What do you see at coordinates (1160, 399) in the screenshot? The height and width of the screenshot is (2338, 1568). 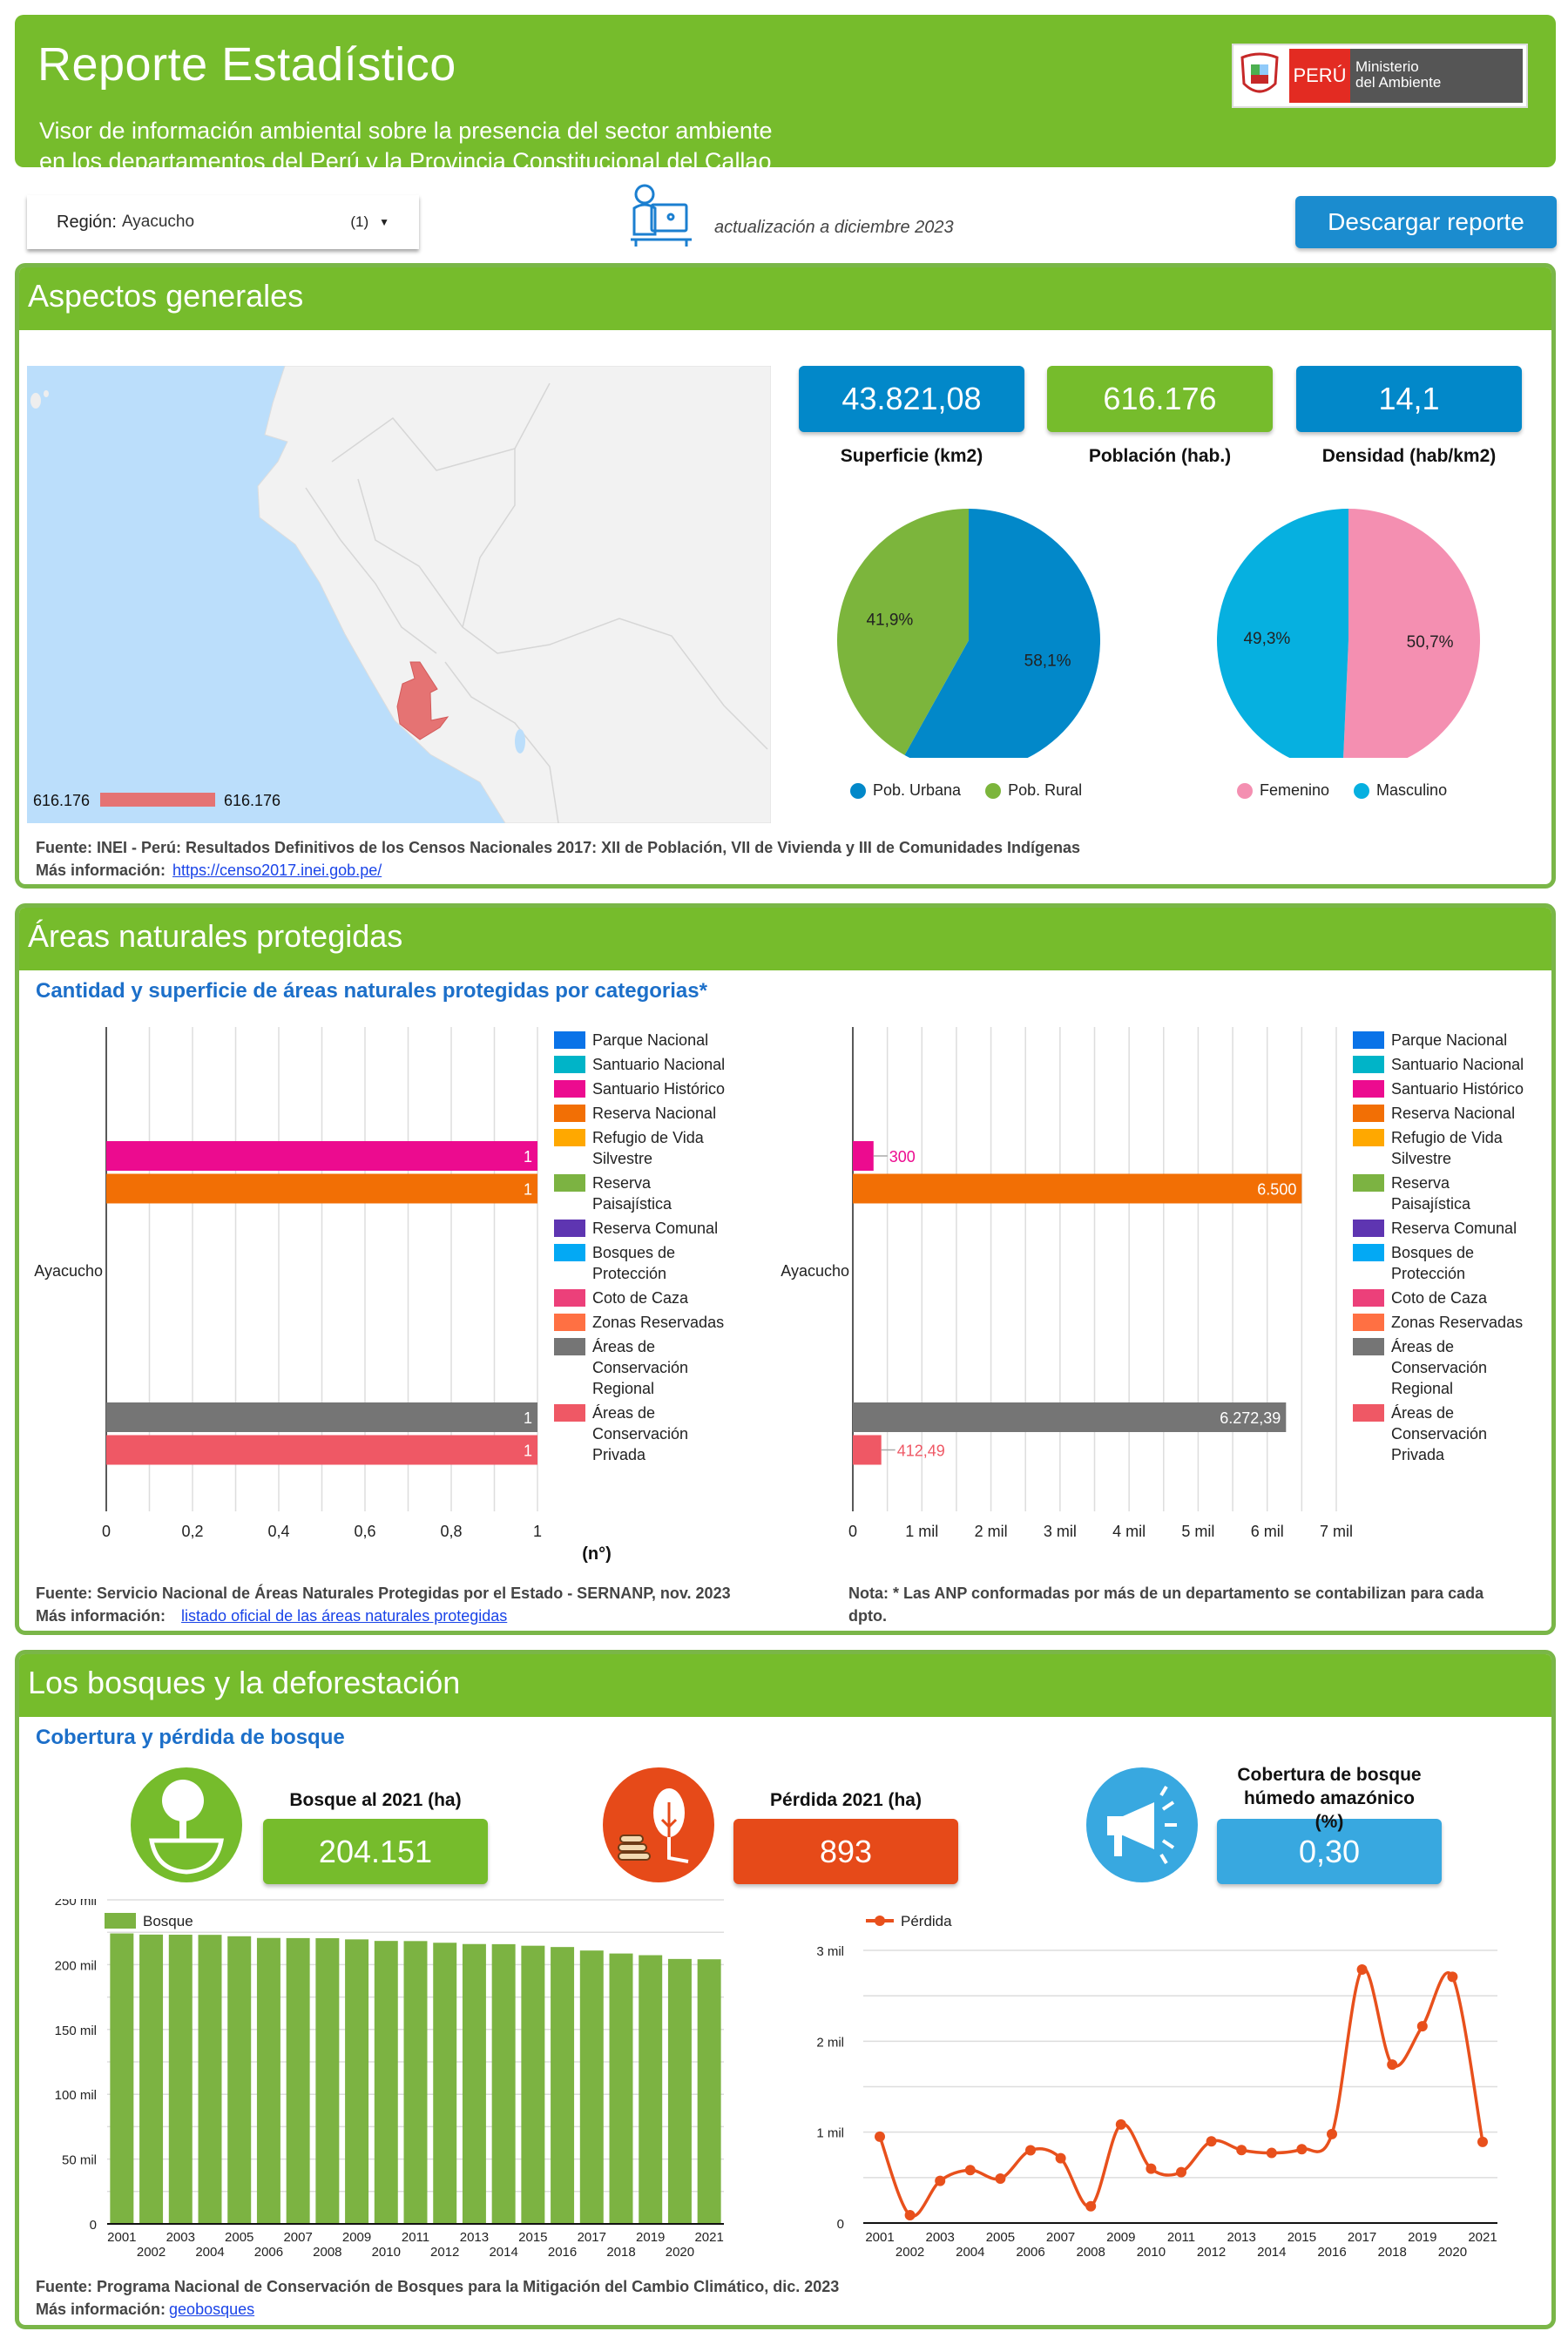 I see `kpi-value: 616.176` at bounding box center [1160, 399].